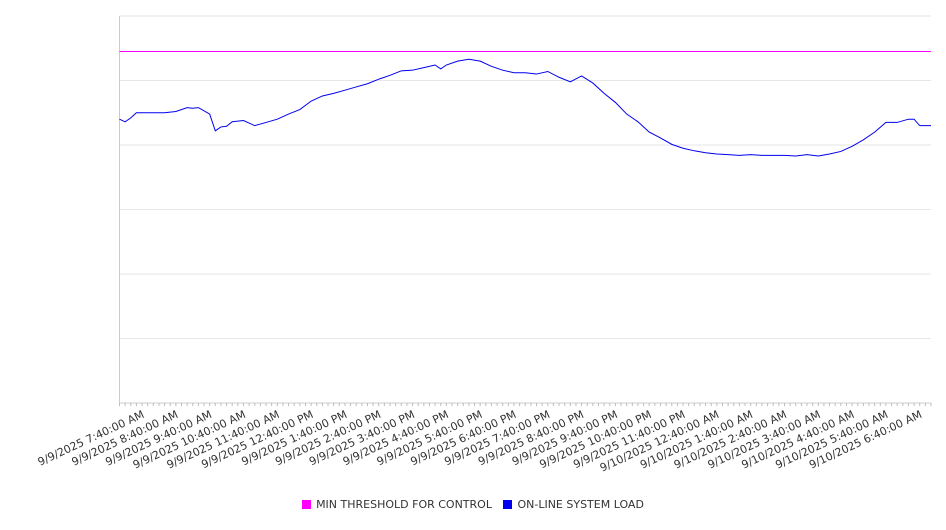 The width and height of the screenshot is (946, 530). I want to click on legend-item-system-load: ON-LINE SYSTEM LOAD, so click(573, 504).